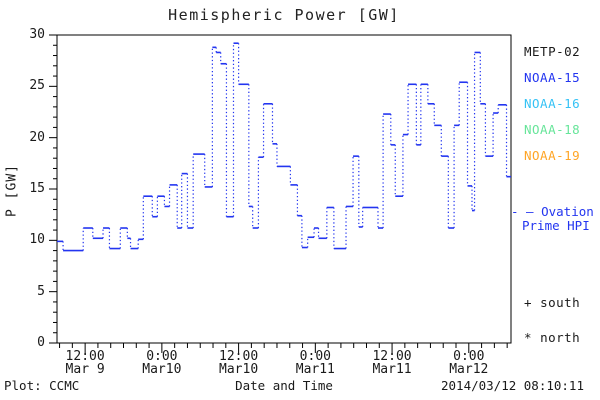  Describe the element at coordinates (42, 385) in the screenshot. I see `plot-credit: Plot: CCMC` at that location.